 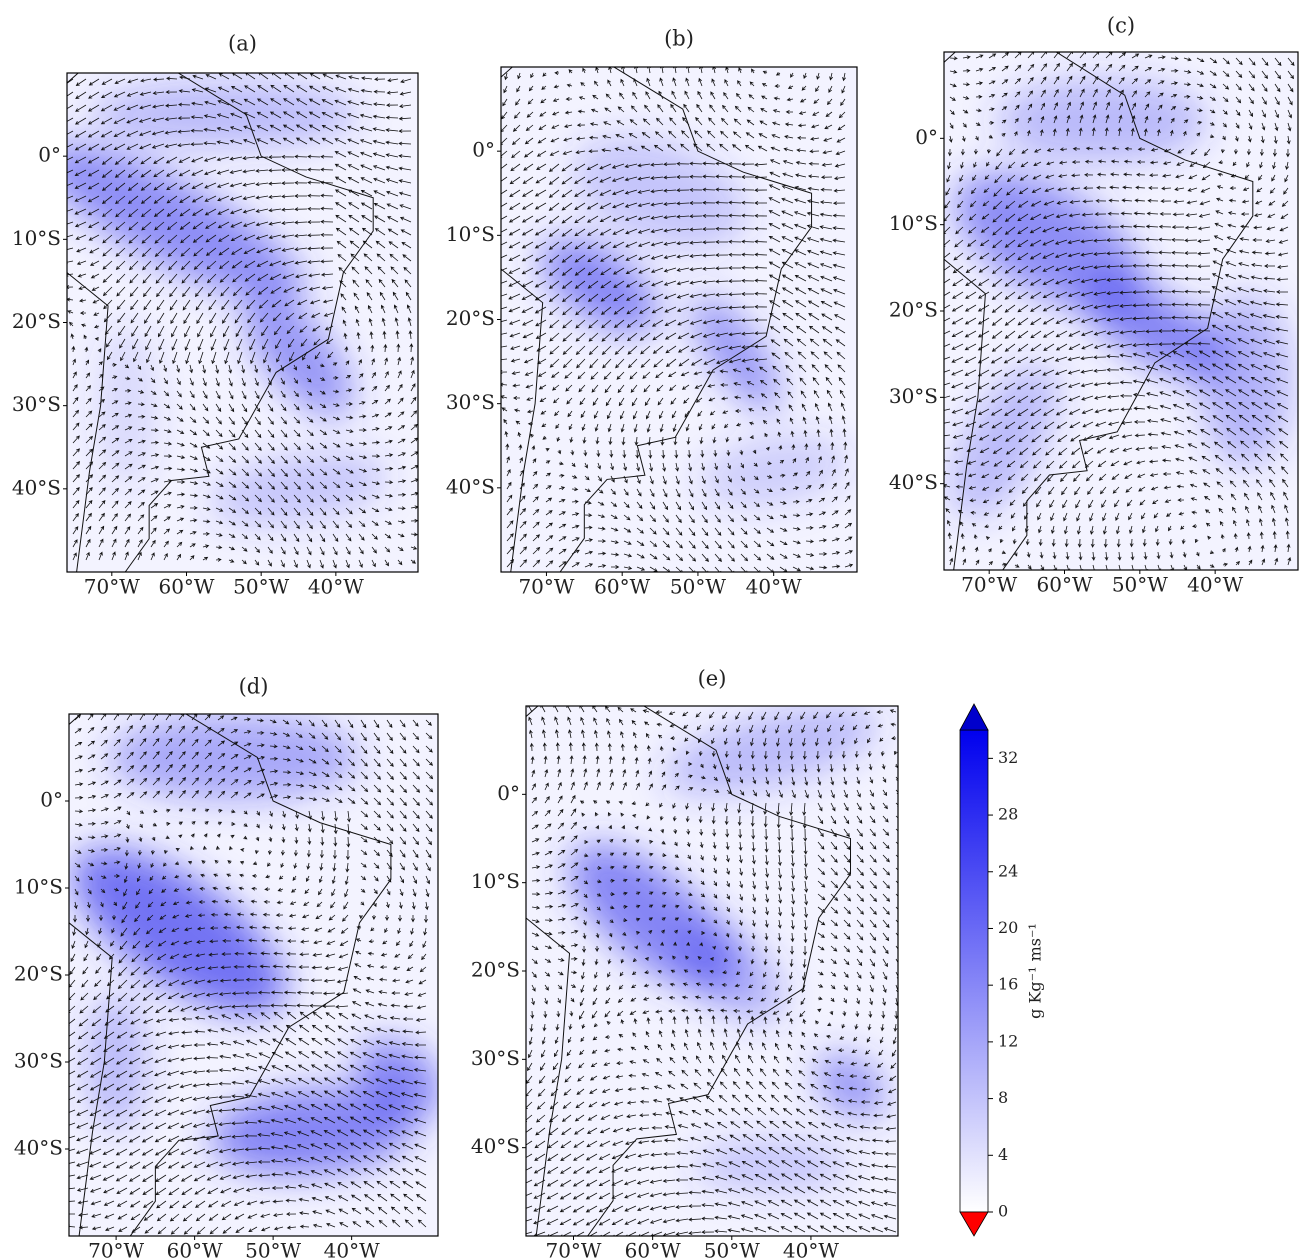 I want to click on colorbar-tick-label: 0, so click(x=1003, y=1211).